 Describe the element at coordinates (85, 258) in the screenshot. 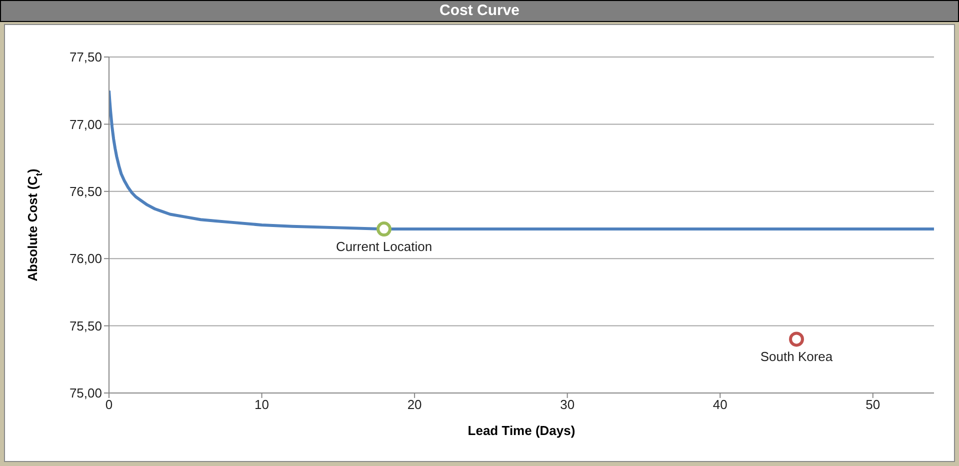

I see `y-tick-label: 76,00` at that location.